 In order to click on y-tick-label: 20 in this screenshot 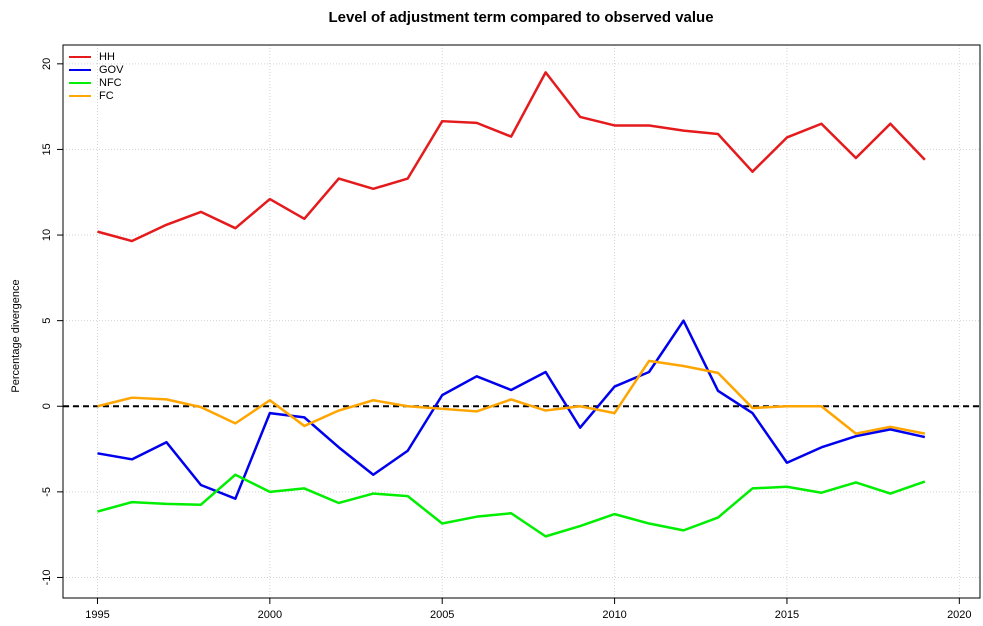, I will do `click(47, 64)`.